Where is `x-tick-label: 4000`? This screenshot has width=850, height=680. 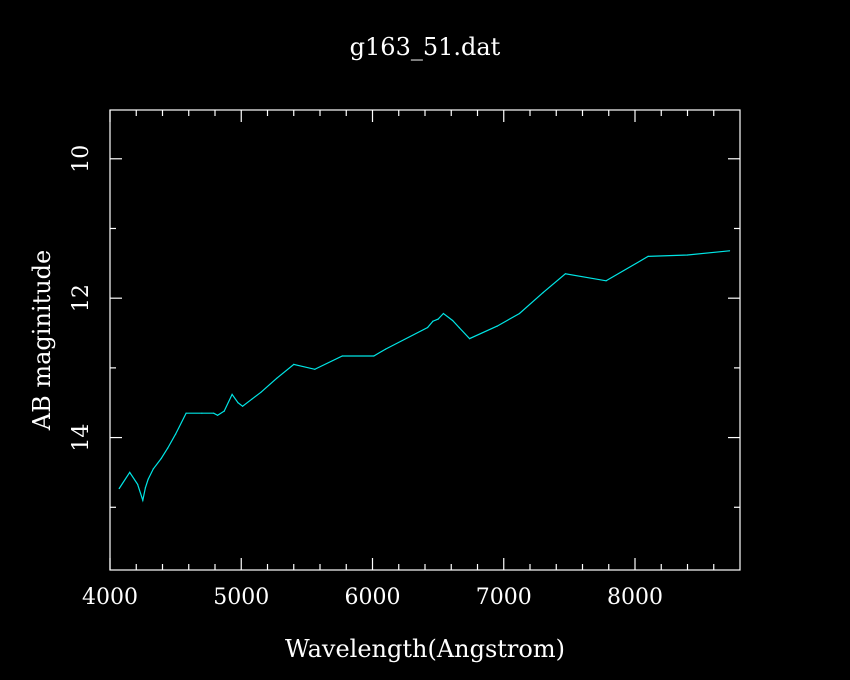
x-tick-label: 4000 is located at coordinates (110, 597).